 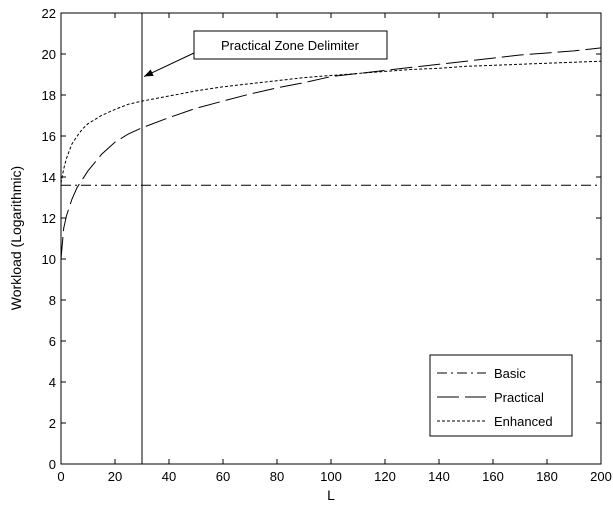 I want to click on y-tick-label: 20, so click(x=49, y=54).